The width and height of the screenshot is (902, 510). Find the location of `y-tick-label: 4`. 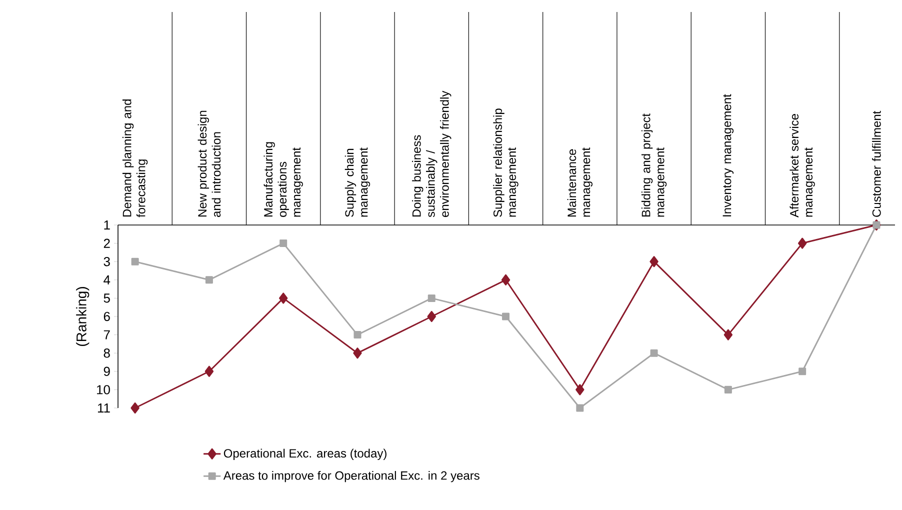

y-tick-label: 4 is located at coordinates (107, 279).